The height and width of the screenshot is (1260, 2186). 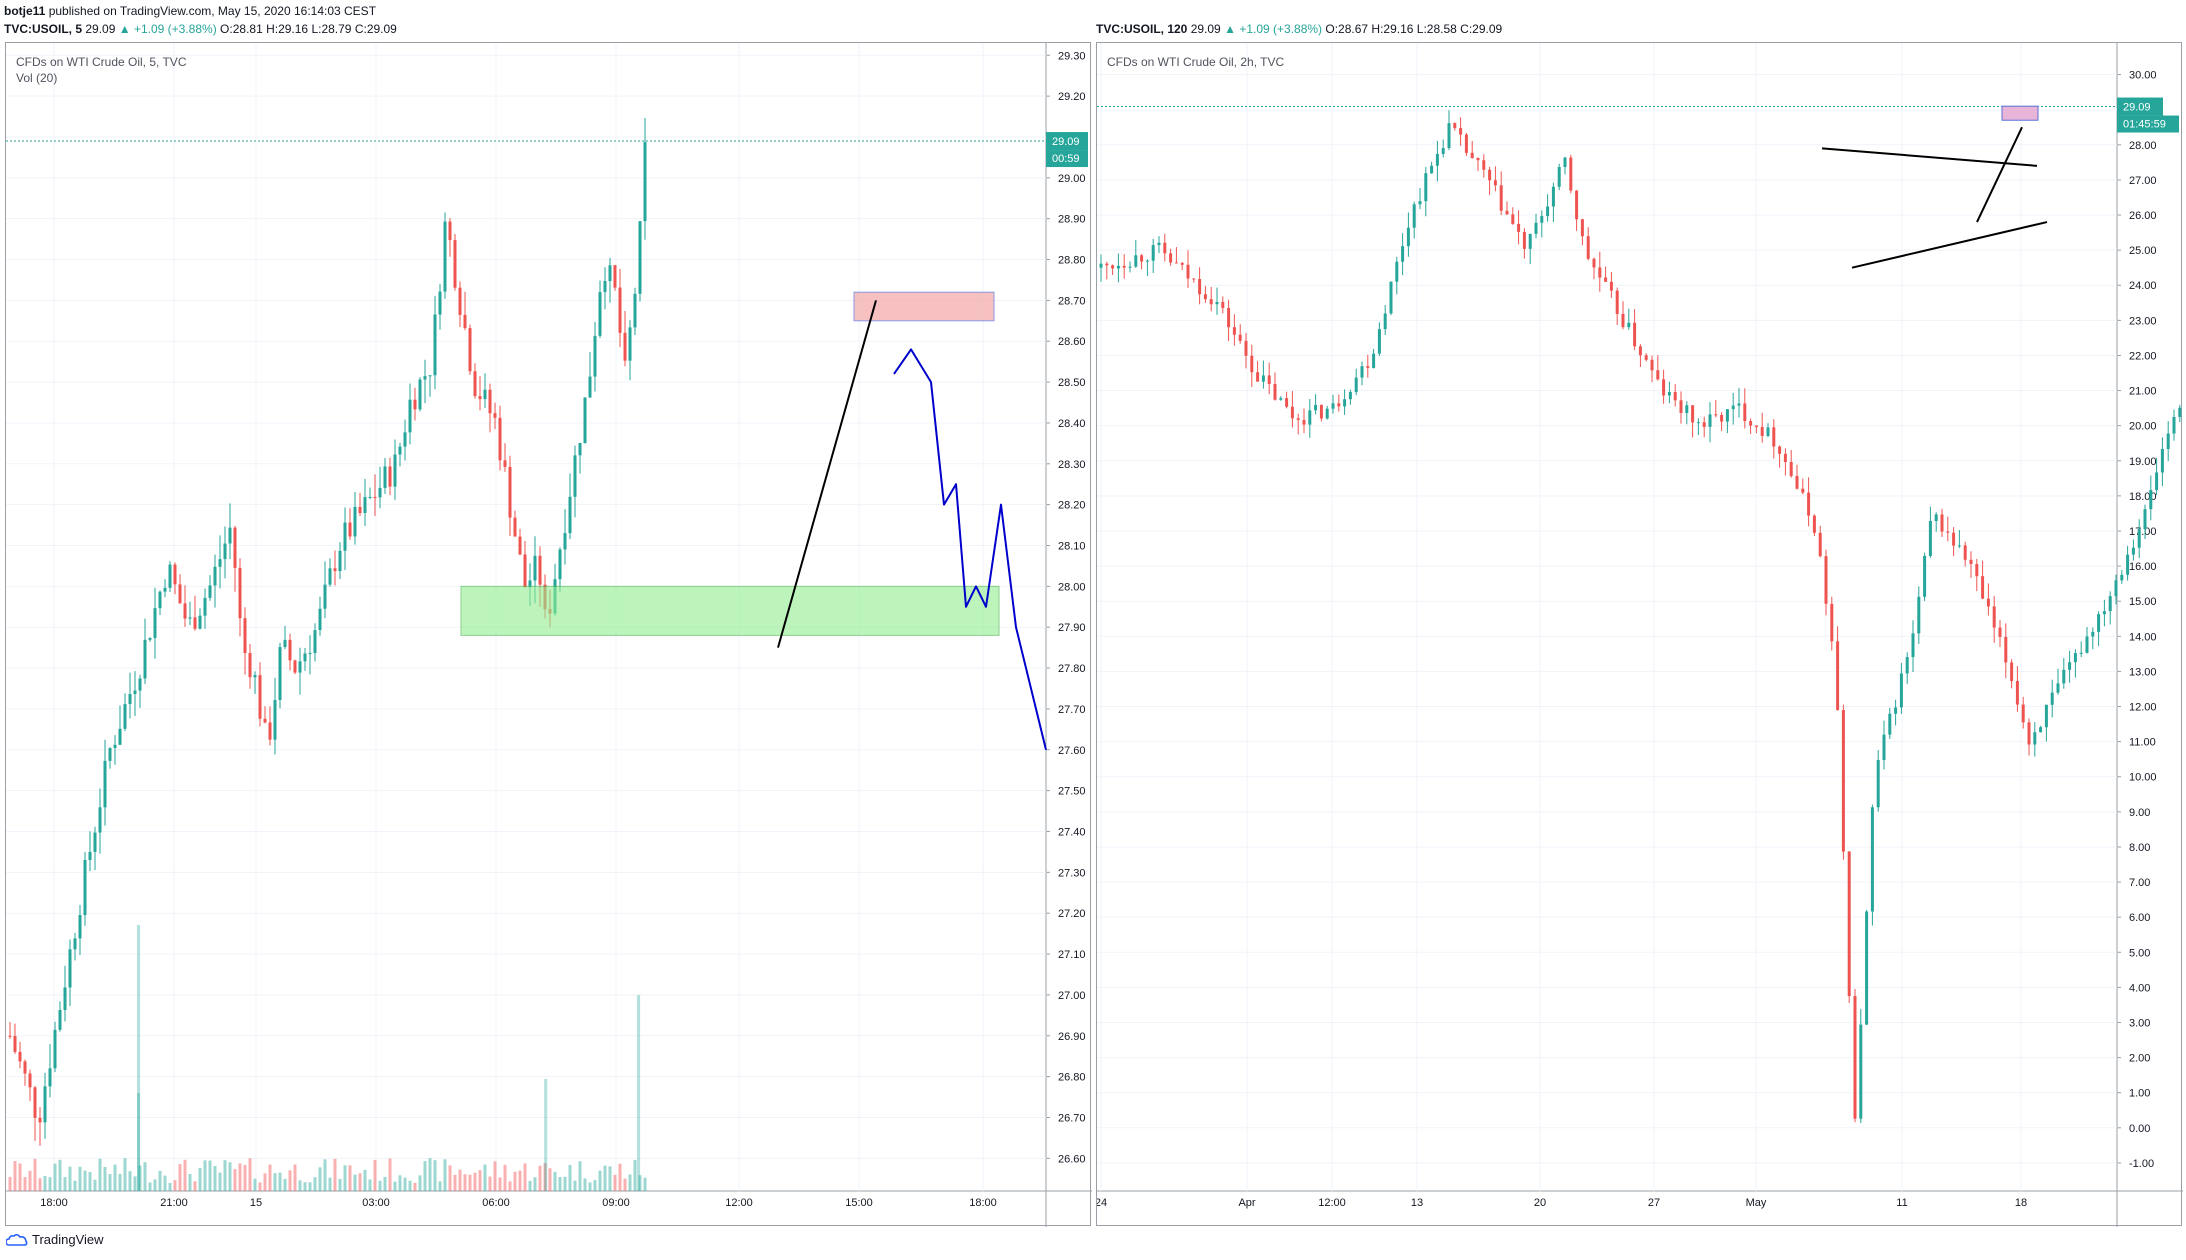 What do you see at coordinates (2139, 1094) in the screenshot?
I see `y-tick-label: 1.00` at bounding box center [2139, 1094].